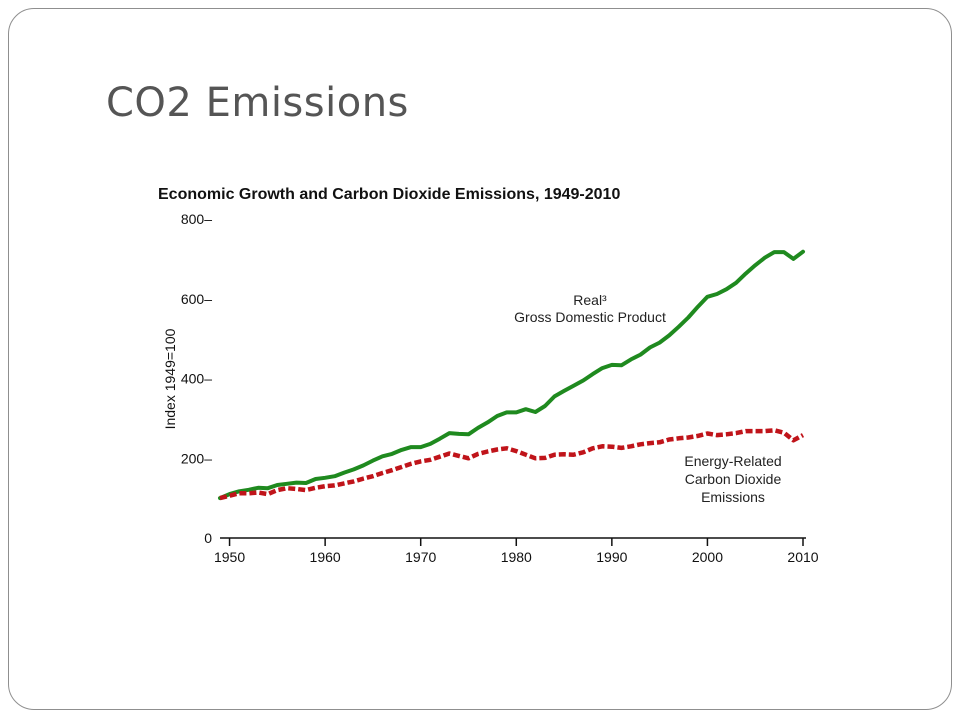  I want to click on y-tick-label: 200–, so click(196, 458).